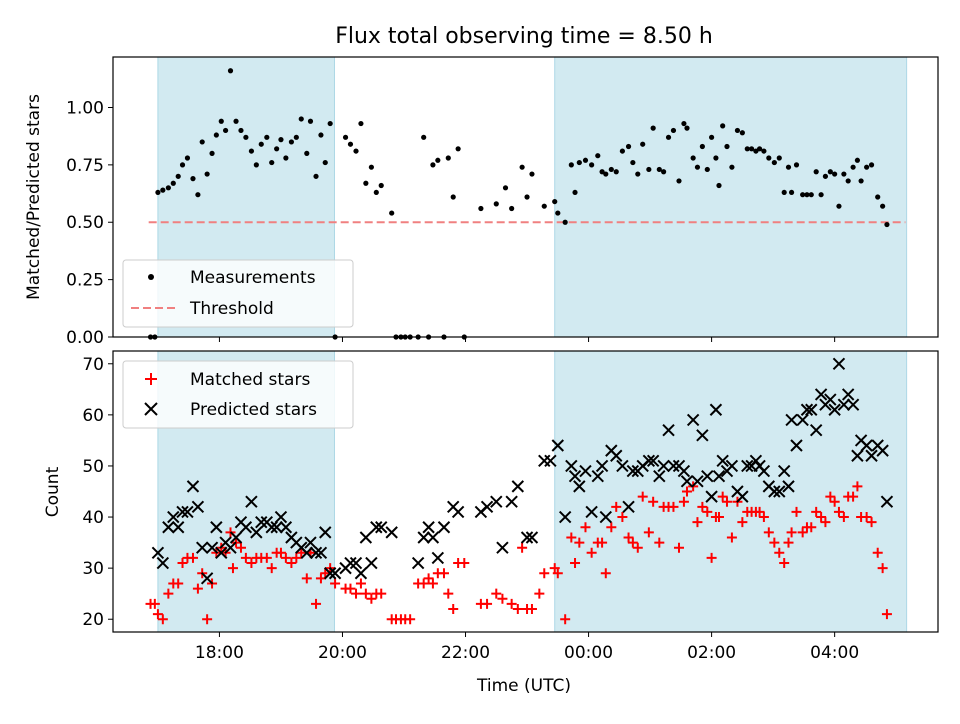 The image size is (960, 724). I want to click on legend-predicted-marker, so click(151, 409).